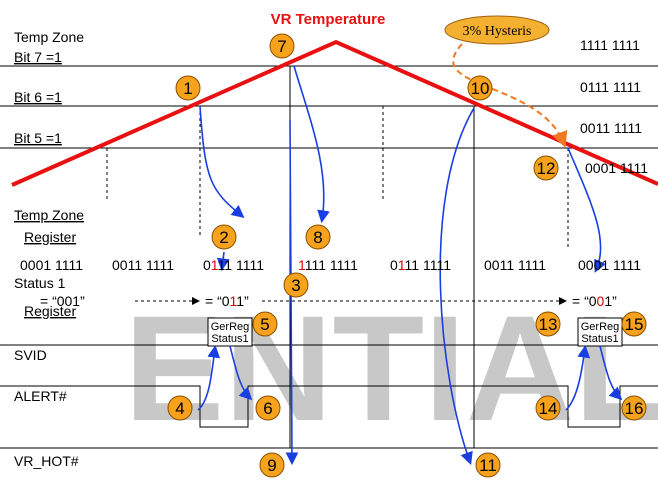 This screenshot has height=482, width=658. I want to click on zone-label: 0111 1111, so click(610, 87).